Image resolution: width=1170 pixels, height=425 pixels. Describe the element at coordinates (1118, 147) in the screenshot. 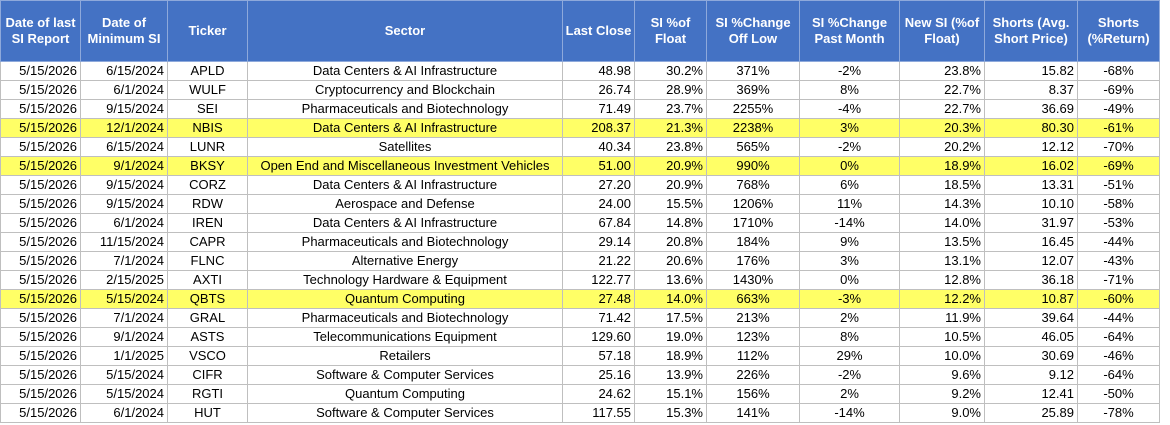

I see `short-return-cell: -70%` at that location.